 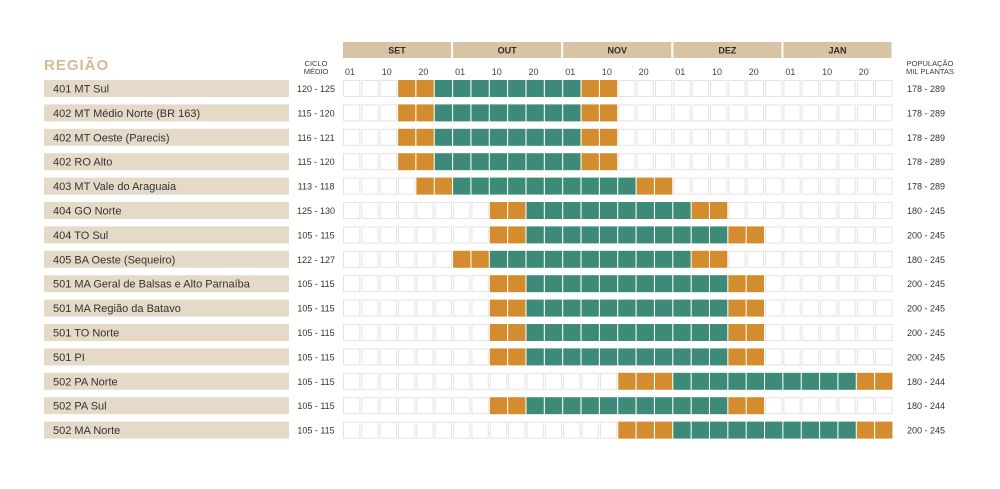 What do you see at coordinates (117, 309) in the screenshot?
I see `region-label: 501 MA Região da Batavo` at bounding box center [117, 309].